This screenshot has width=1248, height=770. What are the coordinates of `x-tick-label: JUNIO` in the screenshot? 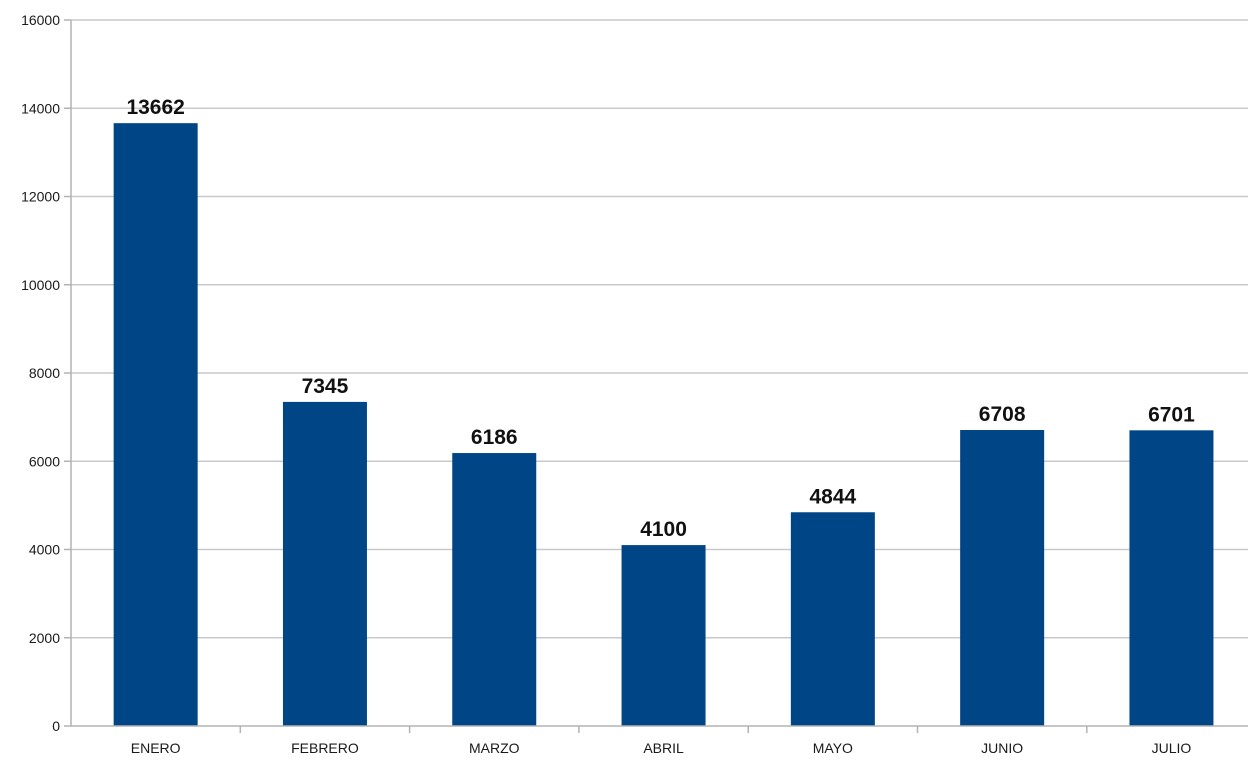 It's located at (1002, 748).